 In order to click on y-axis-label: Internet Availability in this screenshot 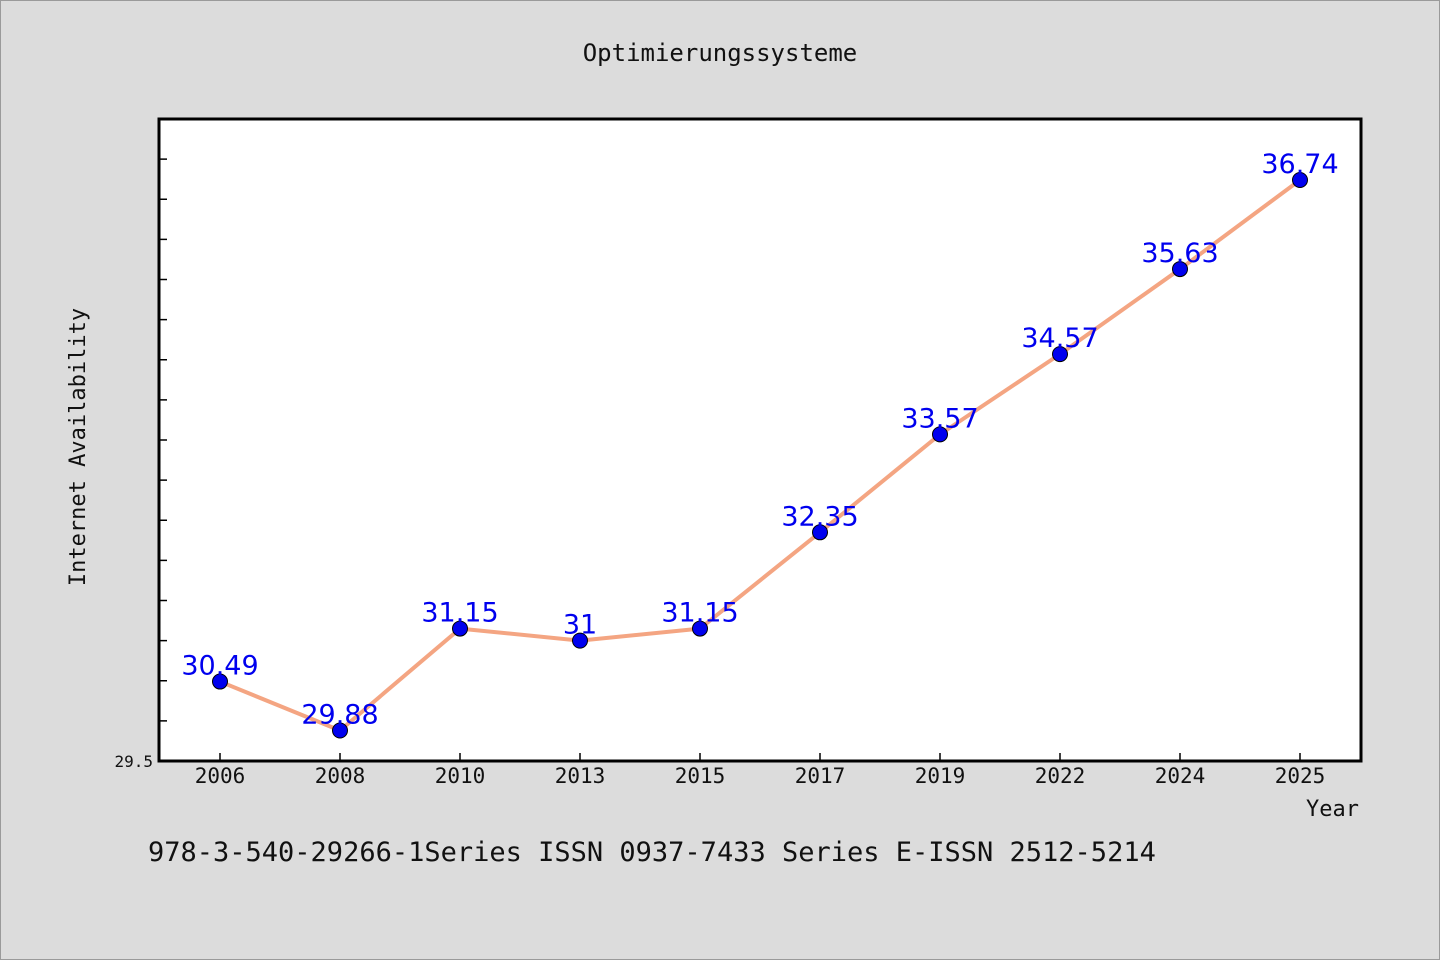, I will do `click(78, 447)`.